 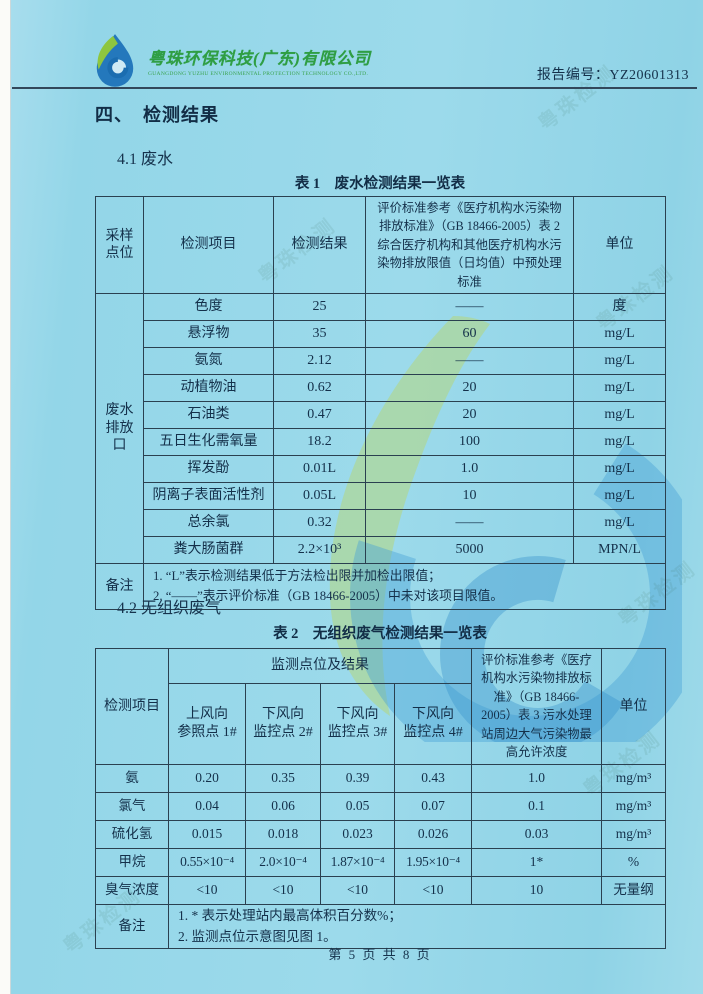 What do you see at coordinates (208, 334) in the screenshot?
I see `cell-item: 悬浮物` at bounding box center [208, 334].